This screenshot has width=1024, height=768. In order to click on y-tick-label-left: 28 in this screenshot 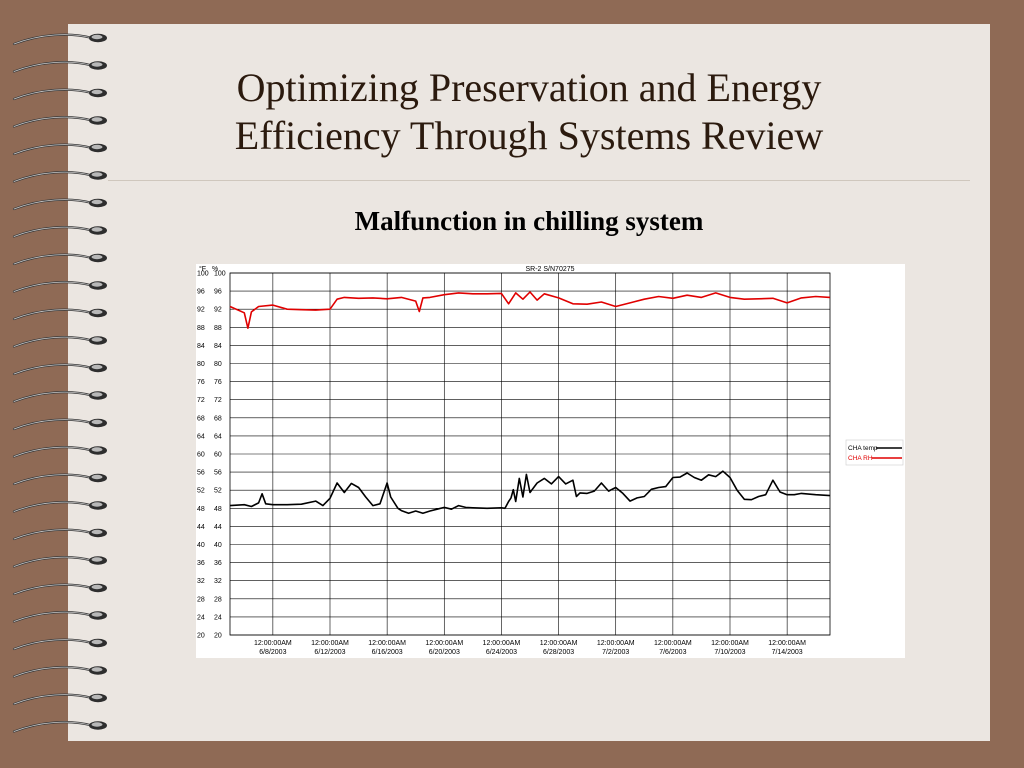, I will do `click(201, 599)`.